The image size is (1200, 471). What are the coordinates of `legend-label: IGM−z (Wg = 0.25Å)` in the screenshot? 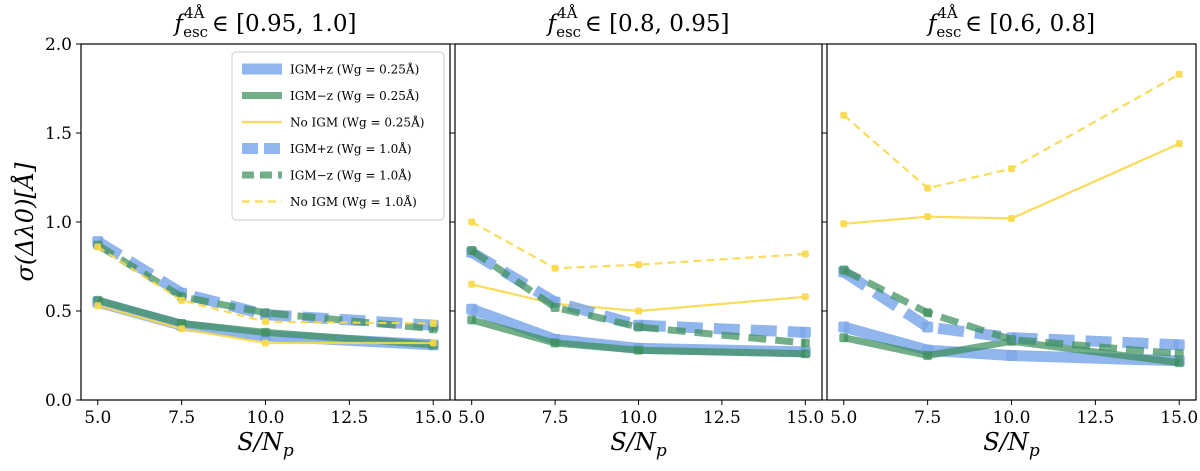 It's located at (354, 95).